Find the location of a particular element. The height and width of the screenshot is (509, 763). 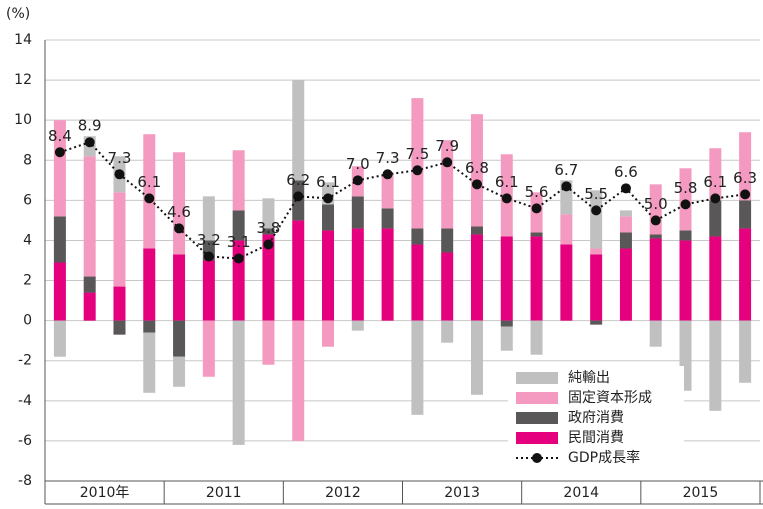

data-label: 6.6 is located at coordinates (626, 172).